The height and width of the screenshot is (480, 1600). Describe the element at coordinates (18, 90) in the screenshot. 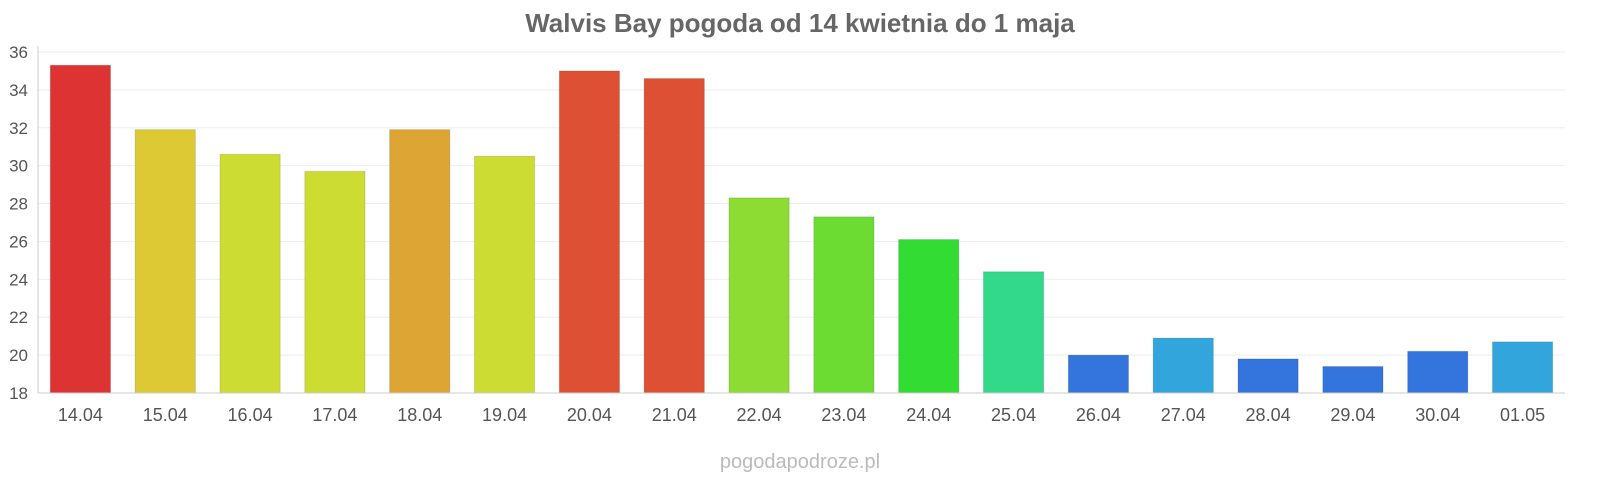

I see `y-tick-label: 34` at that location.